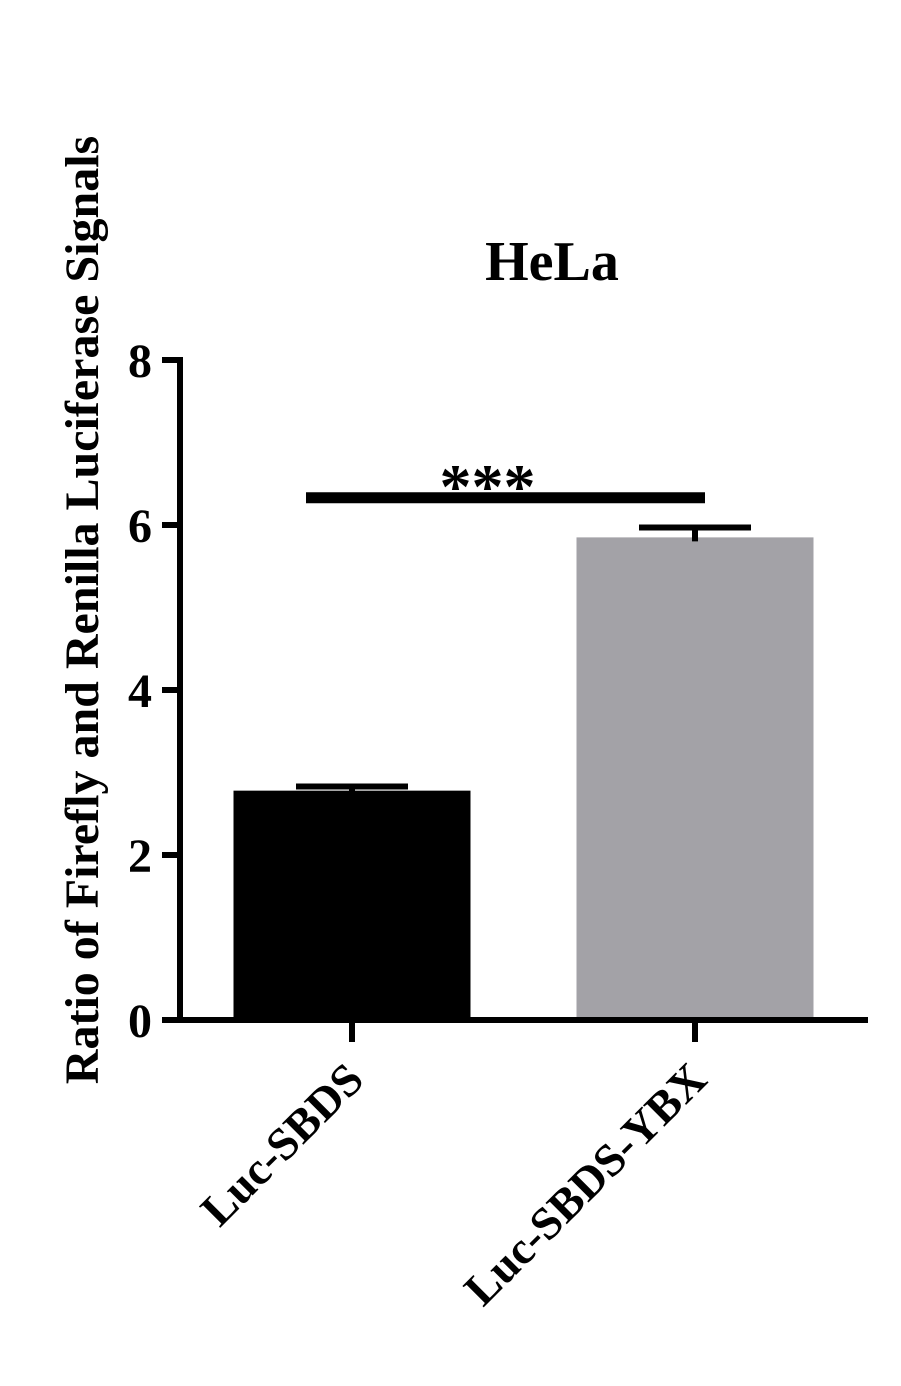 The height and width of the screenshot is (1386, 901). What do you see at coordinates (552, 262) in the screenshot?
I see `chart-title: HeLa` at bounding box center [552, 262].